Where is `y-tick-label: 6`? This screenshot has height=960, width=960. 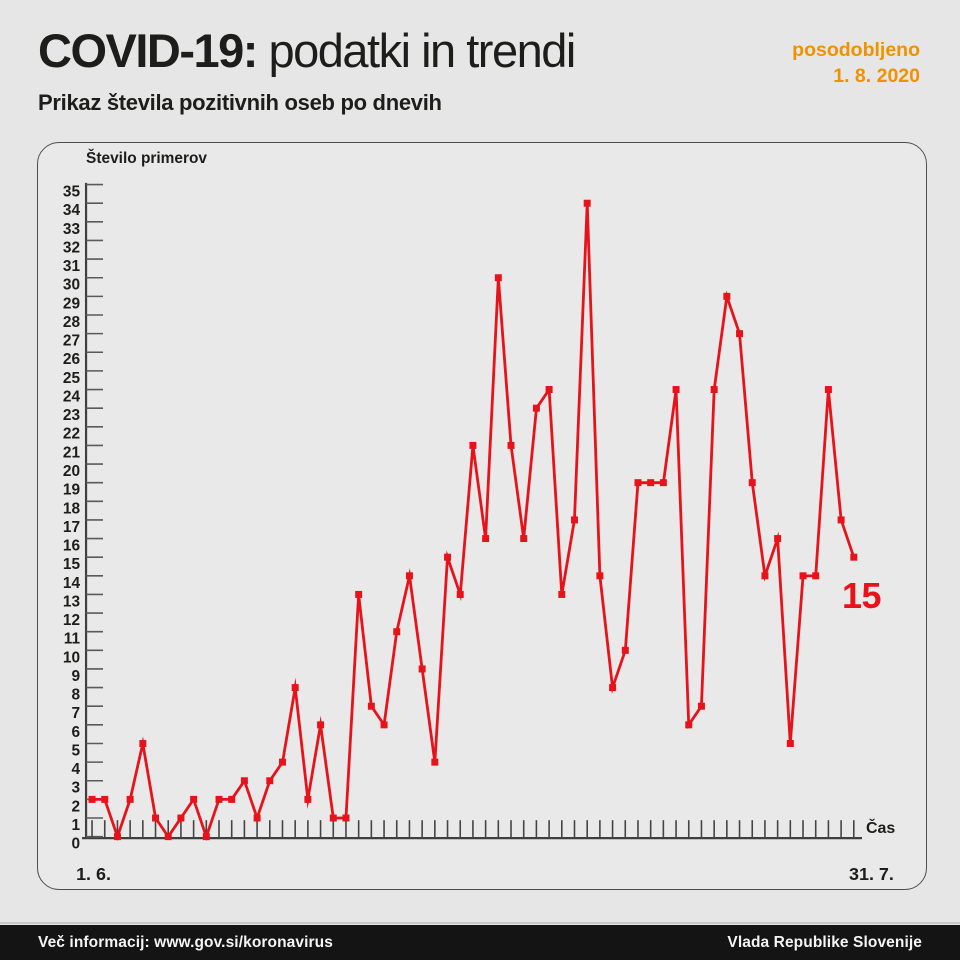
y-tick-label: 6 is located at coordinates (75, 732).